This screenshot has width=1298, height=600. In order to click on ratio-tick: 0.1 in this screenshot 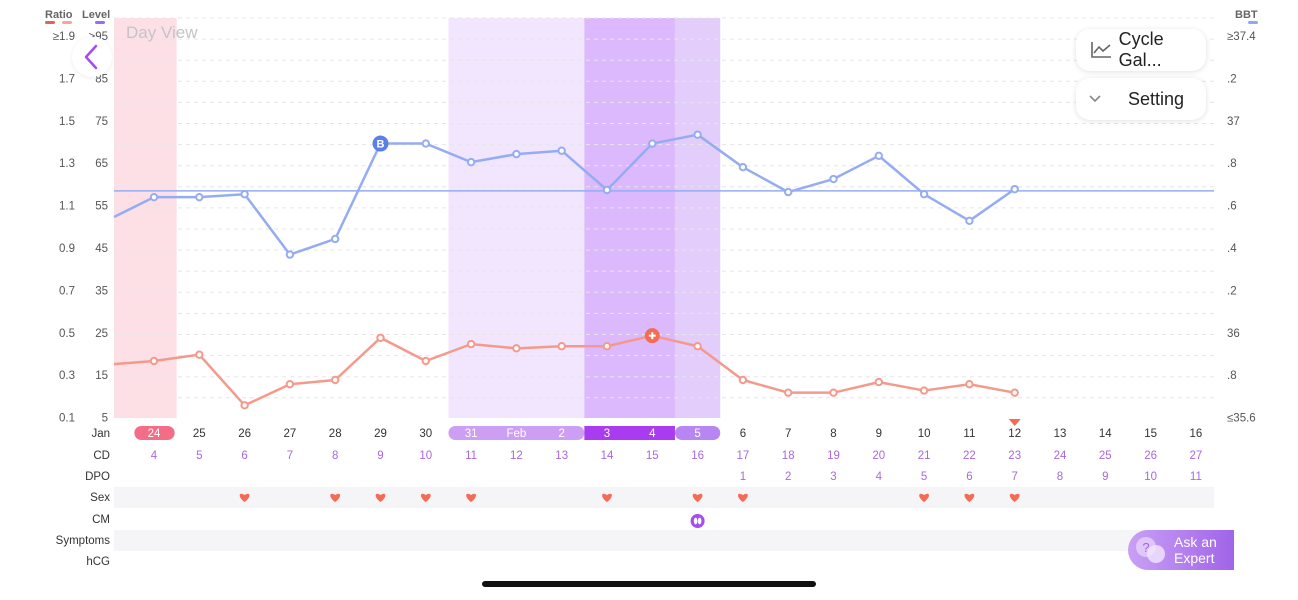, I will do `click(67, 419)`.